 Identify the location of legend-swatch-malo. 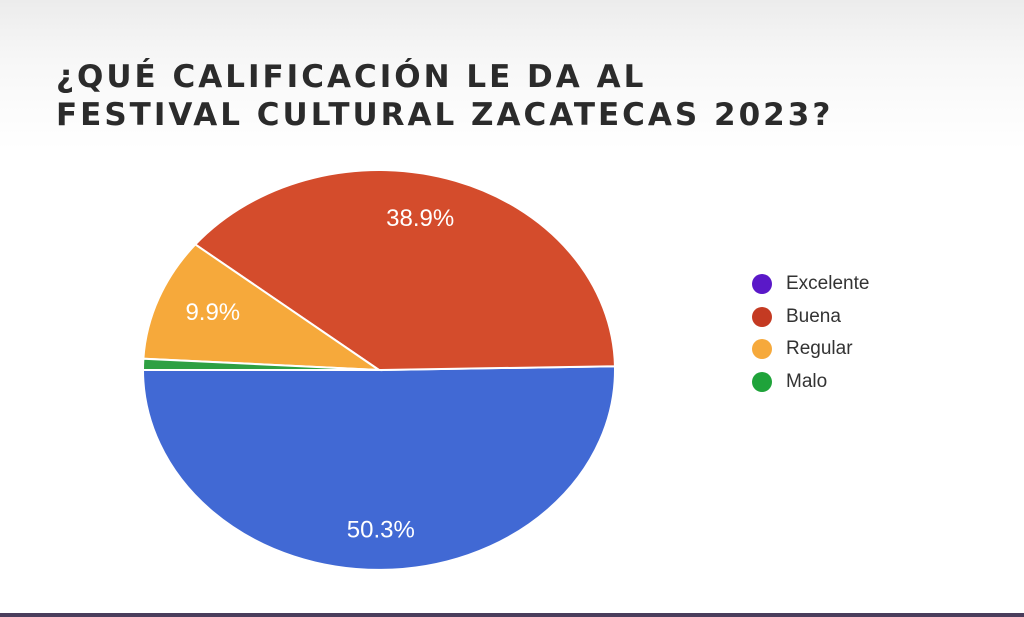
(762, 381).